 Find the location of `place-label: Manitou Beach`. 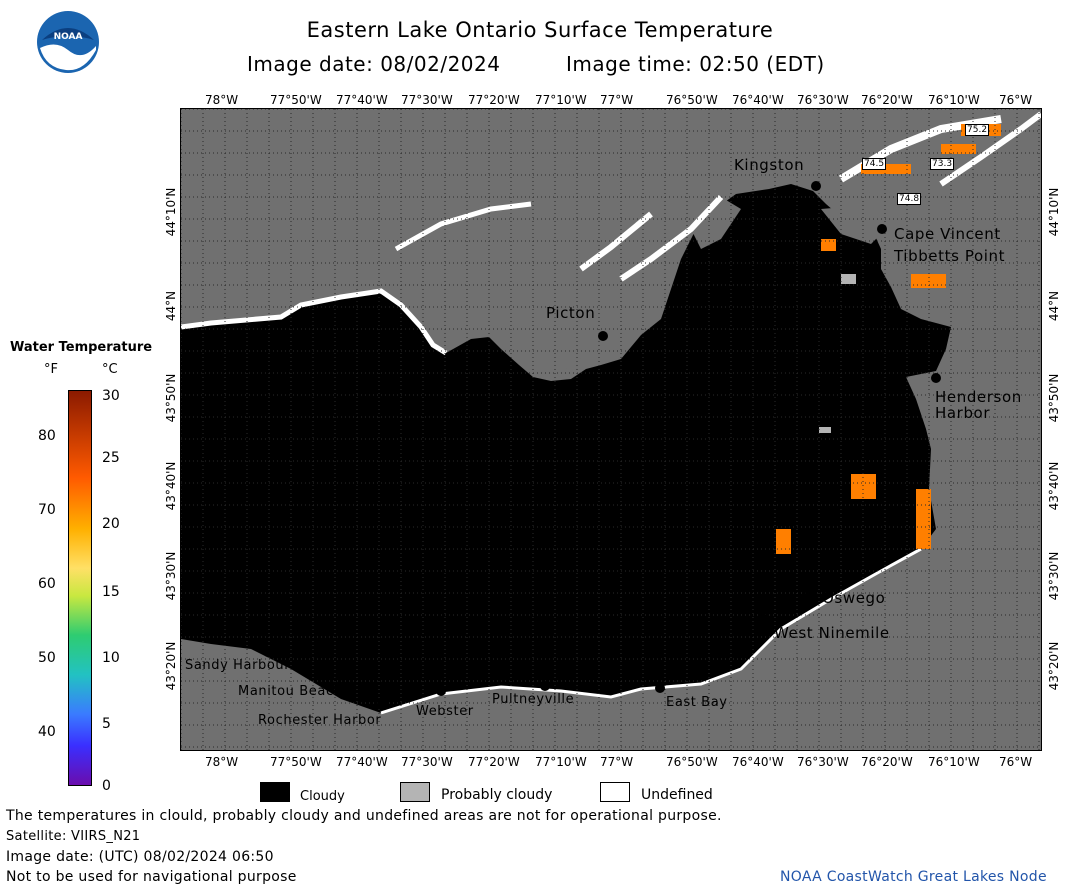

place-label: Manitou Beach is located at coordinates (290, 691).